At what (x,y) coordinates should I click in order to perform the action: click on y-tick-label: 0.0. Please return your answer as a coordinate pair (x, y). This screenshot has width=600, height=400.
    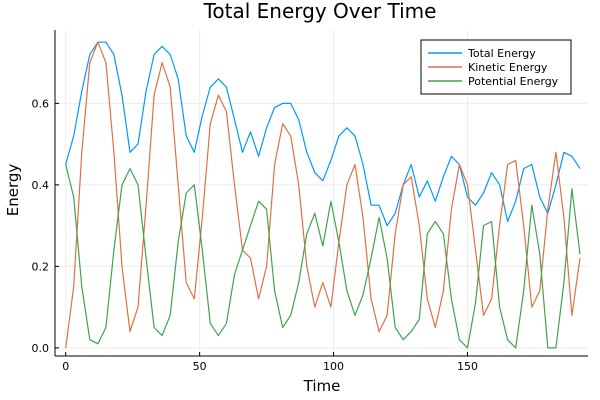
    Looking at the image, I should click on (41, 348).